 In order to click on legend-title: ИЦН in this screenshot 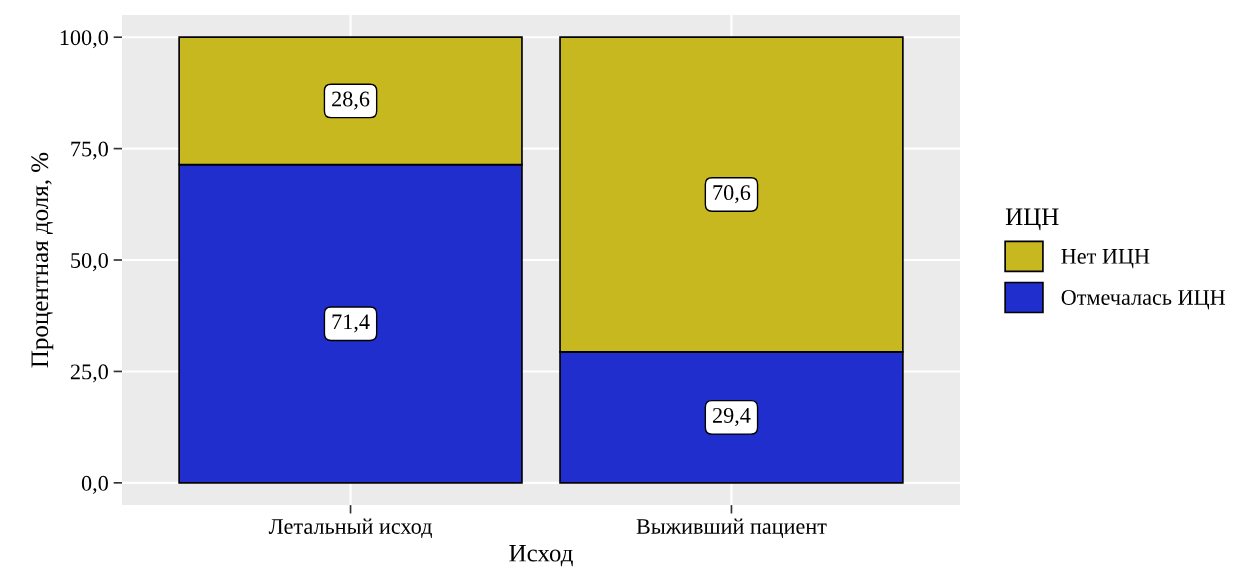, I will do `click(1032, 219)`.